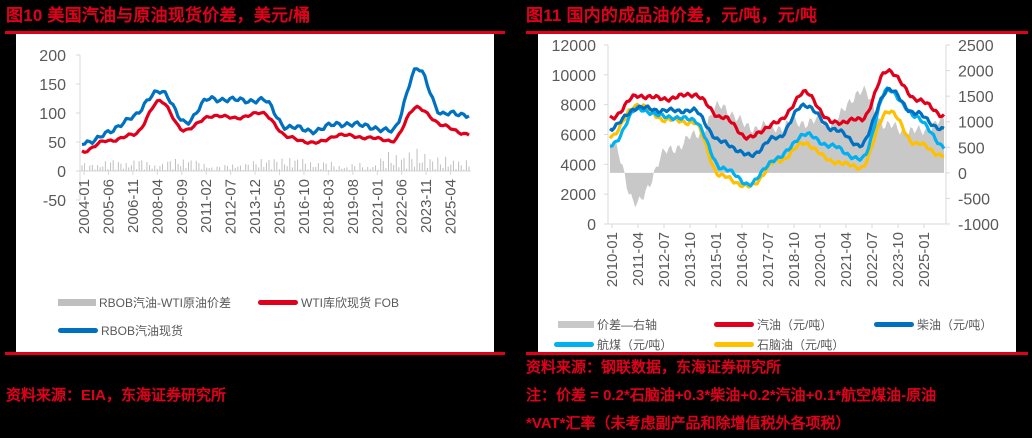 The image size is (1032, 438). What do you see at coordinates (52, 56) in the screenshot?
I see `y-tick-label: 200` at bounding box center [52, 56].